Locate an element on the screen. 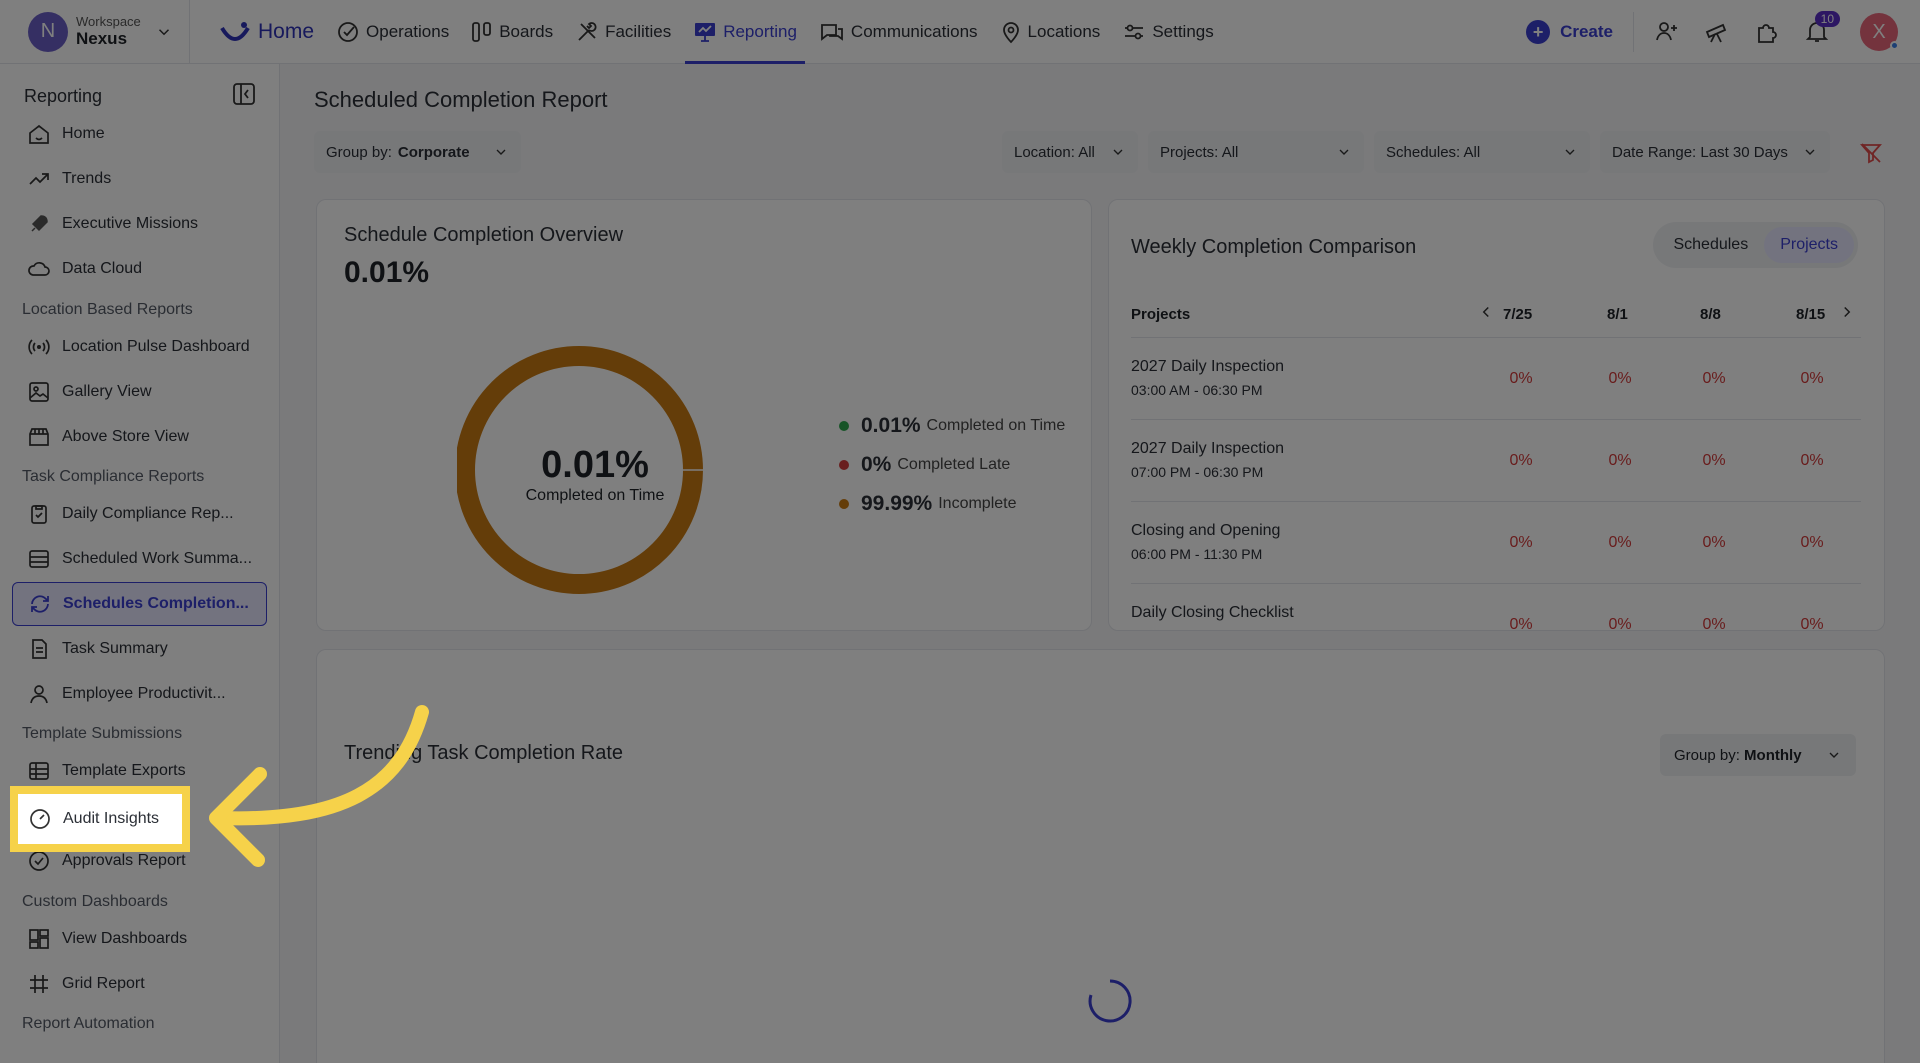  list-icon is located at coordinates (39, 559).